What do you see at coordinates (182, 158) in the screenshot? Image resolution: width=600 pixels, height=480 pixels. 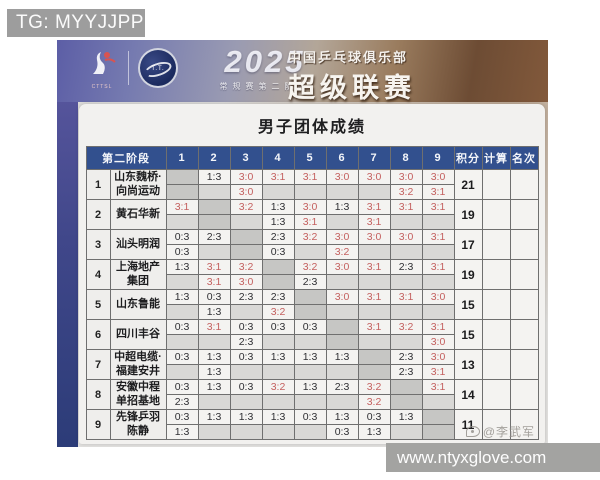 I see `header-round-1: 1` at bounding box center [182, 158].